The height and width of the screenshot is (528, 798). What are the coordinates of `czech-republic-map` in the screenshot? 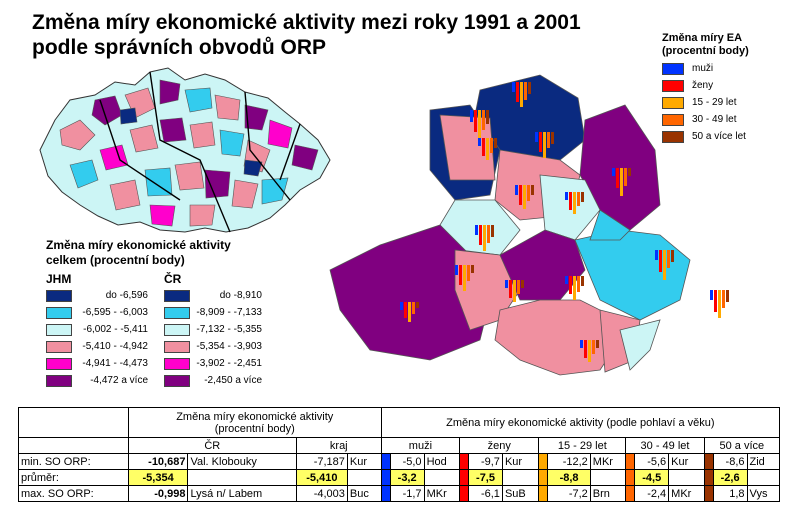 It's located at (185, 150).